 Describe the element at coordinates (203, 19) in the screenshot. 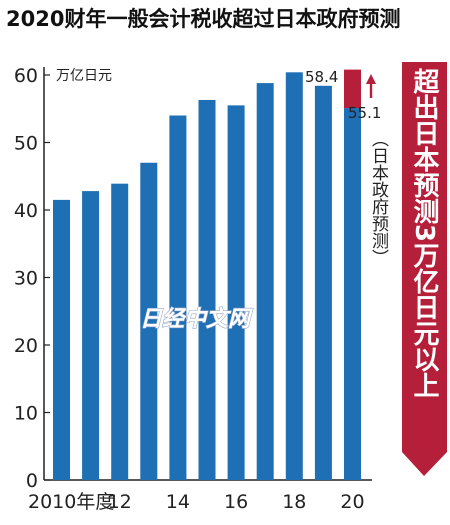

I see `chart-title: 2020财年一般会计税收超过日本政府预测` at that location.